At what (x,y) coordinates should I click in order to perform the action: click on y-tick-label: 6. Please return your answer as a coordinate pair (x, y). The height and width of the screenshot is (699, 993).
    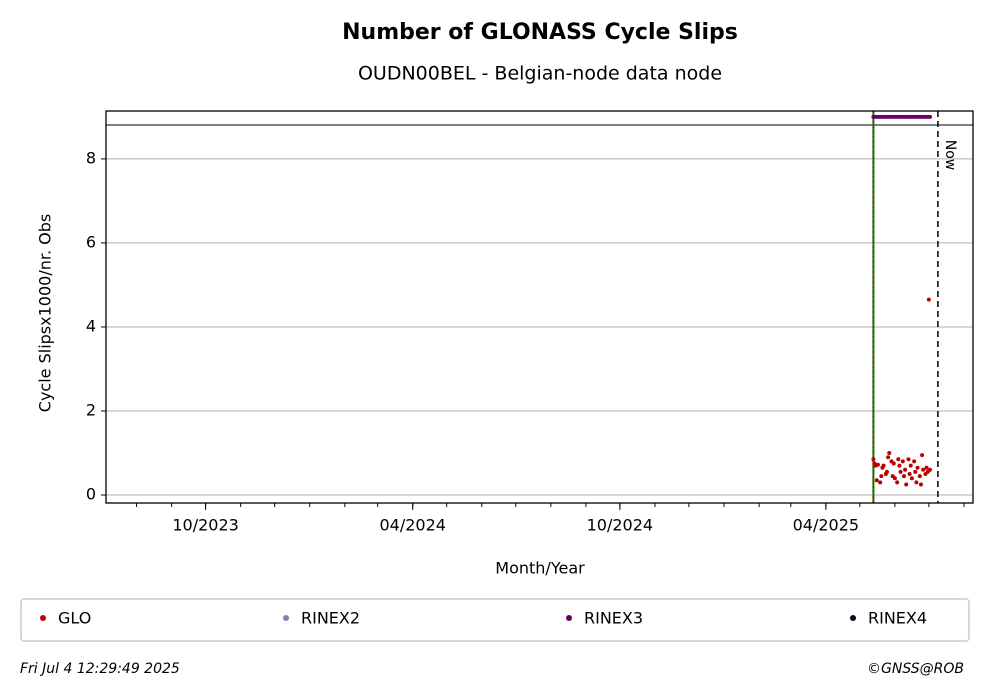
    Looking at the image, I should click on (91, 241).